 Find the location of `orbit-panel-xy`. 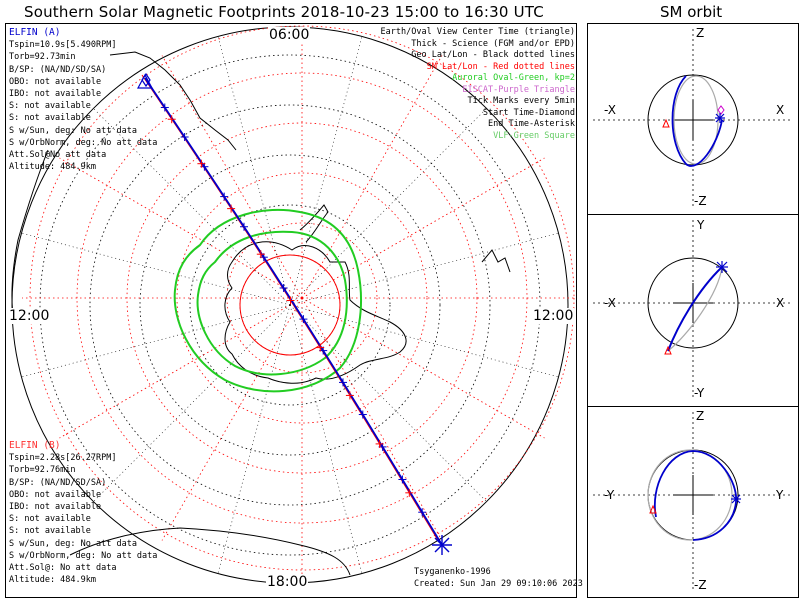

orbit-panel-xy is located at coordinates (693, 310).